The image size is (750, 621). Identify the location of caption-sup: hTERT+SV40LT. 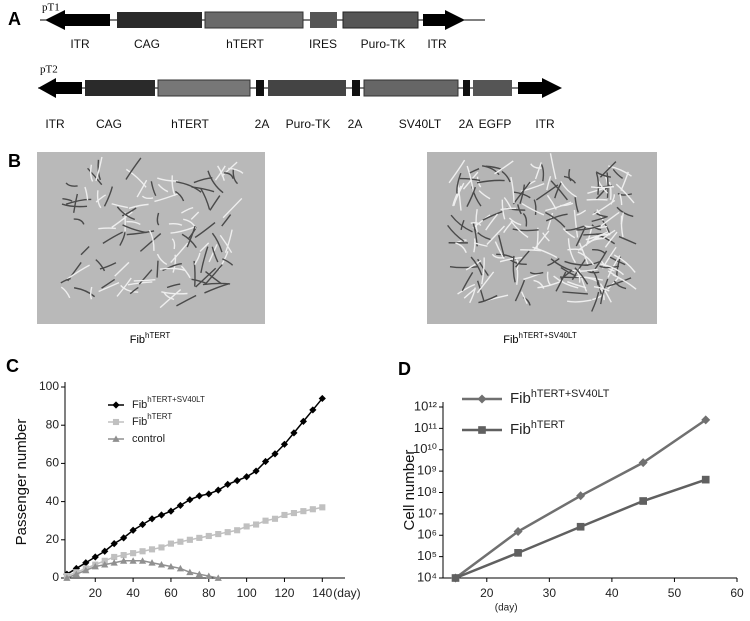
(548, 335).